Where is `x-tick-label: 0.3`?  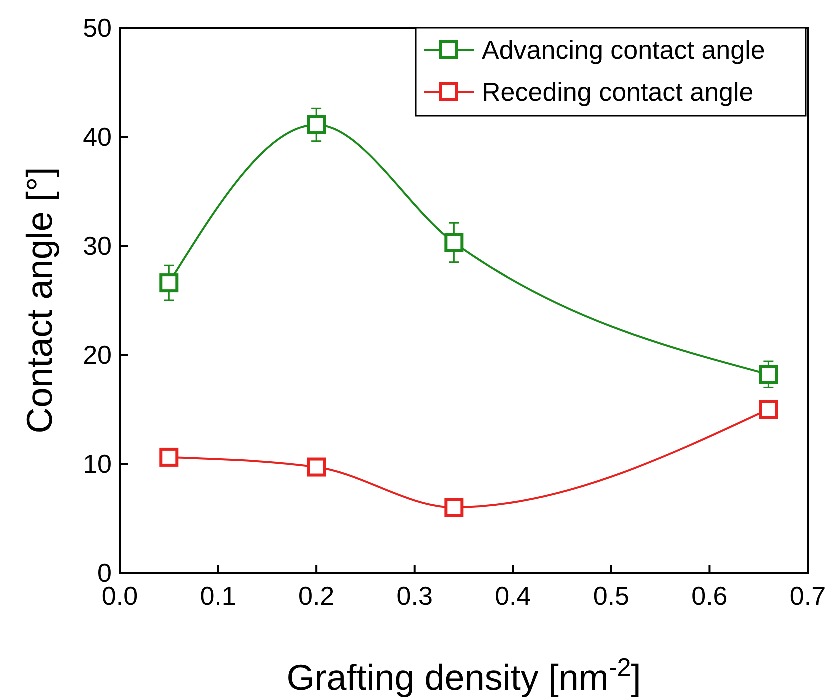 x-tick-label: 0.3 is located at coordinates (414, 596).